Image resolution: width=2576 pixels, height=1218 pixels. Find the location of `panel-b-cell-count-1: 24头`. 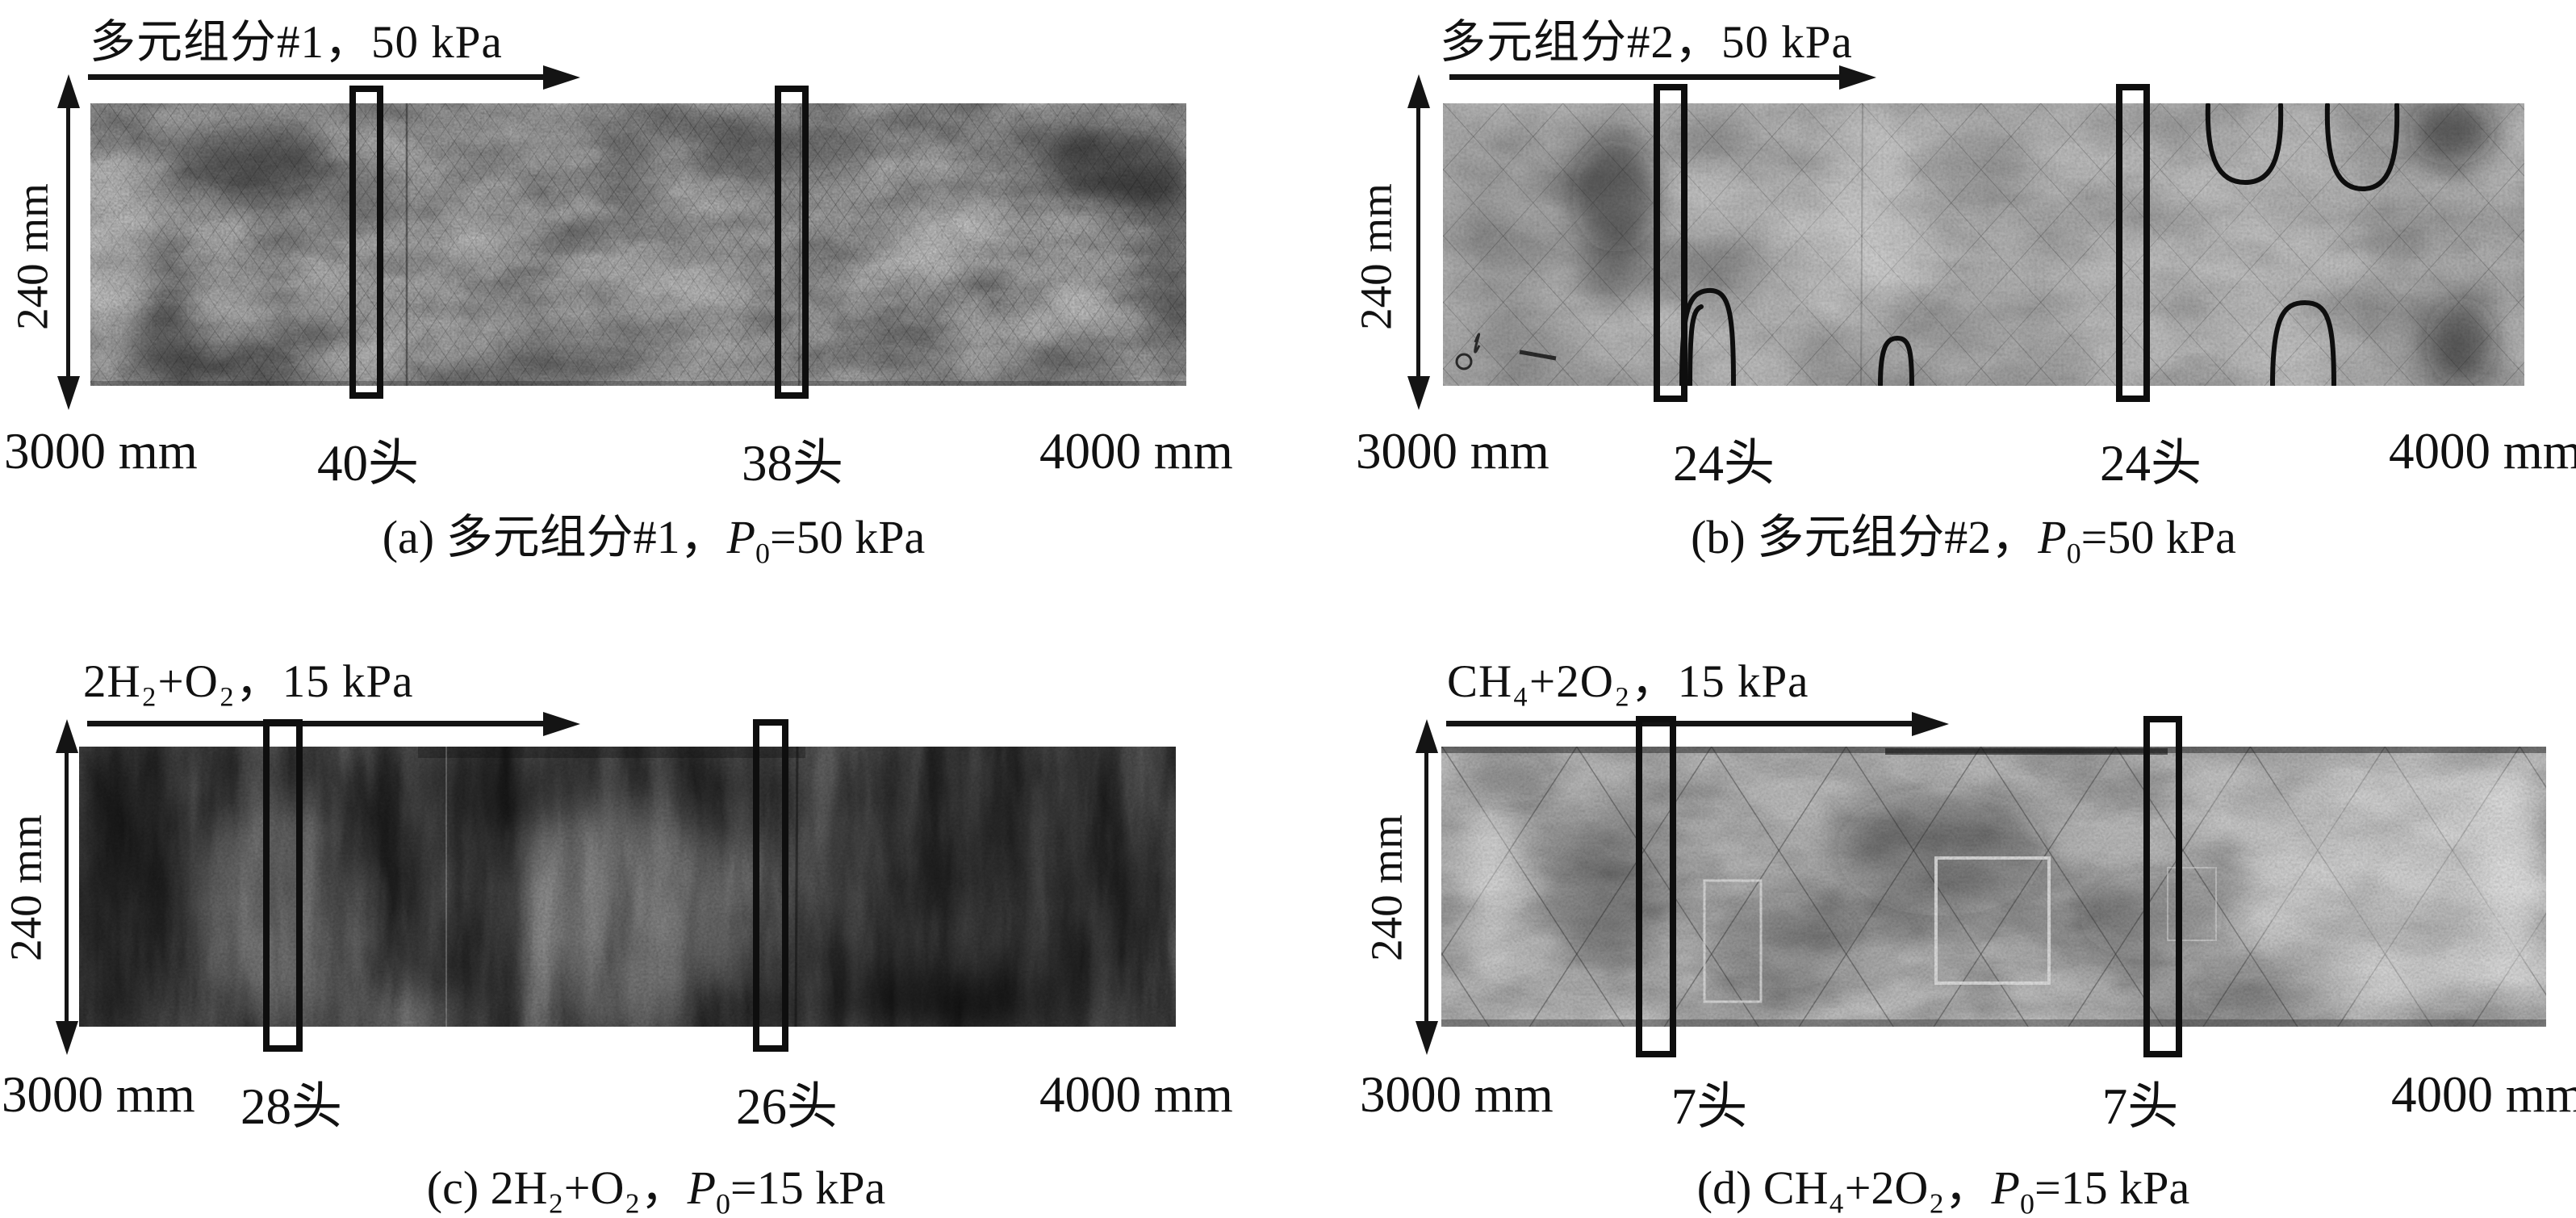

panel-b-cell-count-1: 24头 is located at coordinates (1724, 463).